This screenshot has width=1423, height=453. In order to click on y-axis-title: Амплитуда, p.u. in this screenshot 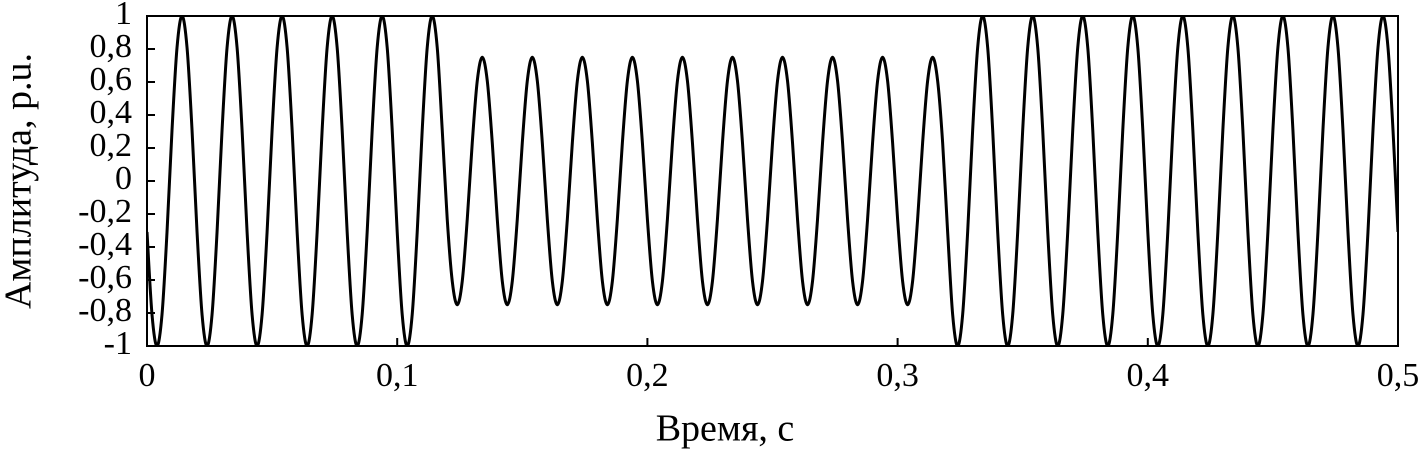, I will do `click(20, 181)`.